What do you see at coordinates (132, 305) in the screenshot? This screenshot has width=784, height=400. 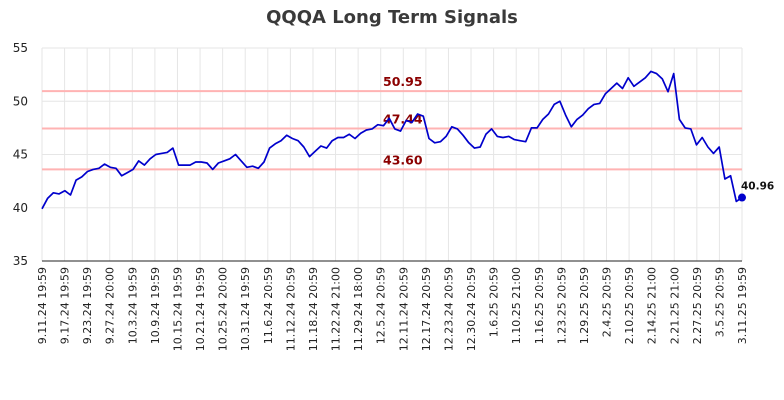 I see `x-tick-label: 10.3.24 19:59` at bounding box center [132, 305].